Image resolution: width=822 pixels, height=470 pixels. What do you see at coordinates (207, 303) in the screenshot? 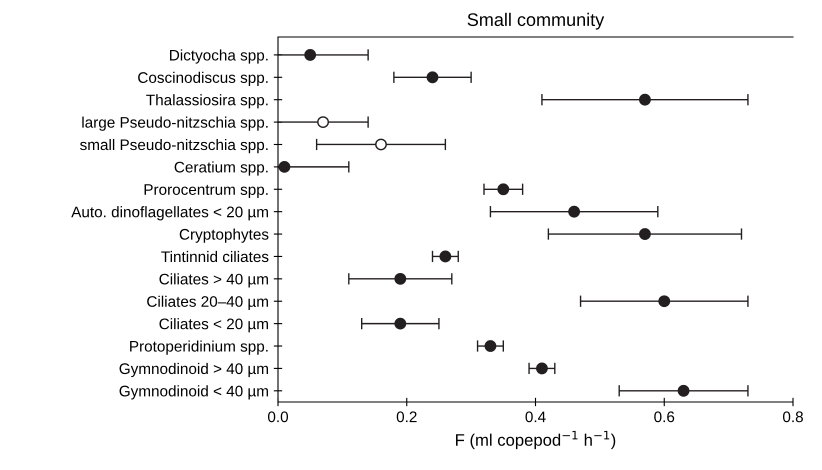
I see `y-tick-label: Ciliates 20–40 µm` at bounding box center [207, 303].